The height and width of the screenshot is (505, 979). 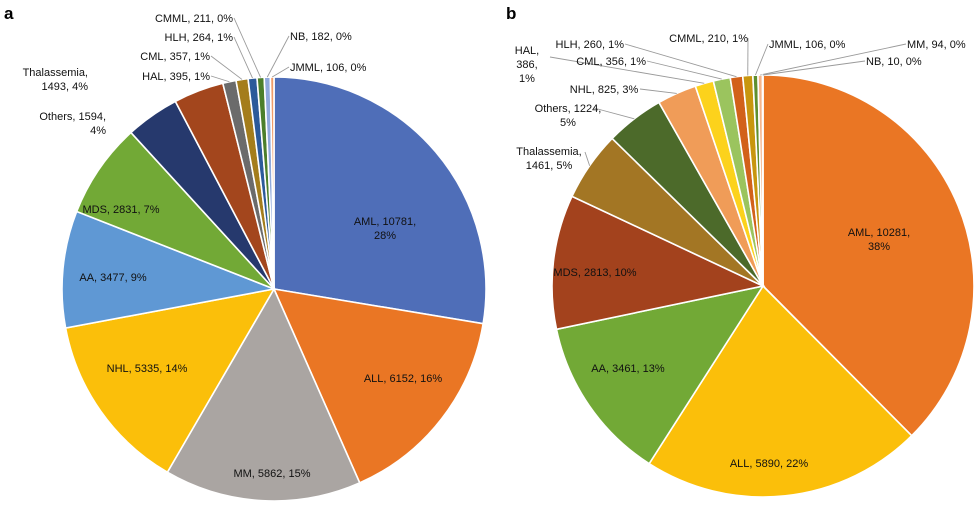 What do you see at coordinates (403, 379) in the screenshot?
I see `slice-label-all: ALL, 6152, 16%` at bounding box center [403, 379].